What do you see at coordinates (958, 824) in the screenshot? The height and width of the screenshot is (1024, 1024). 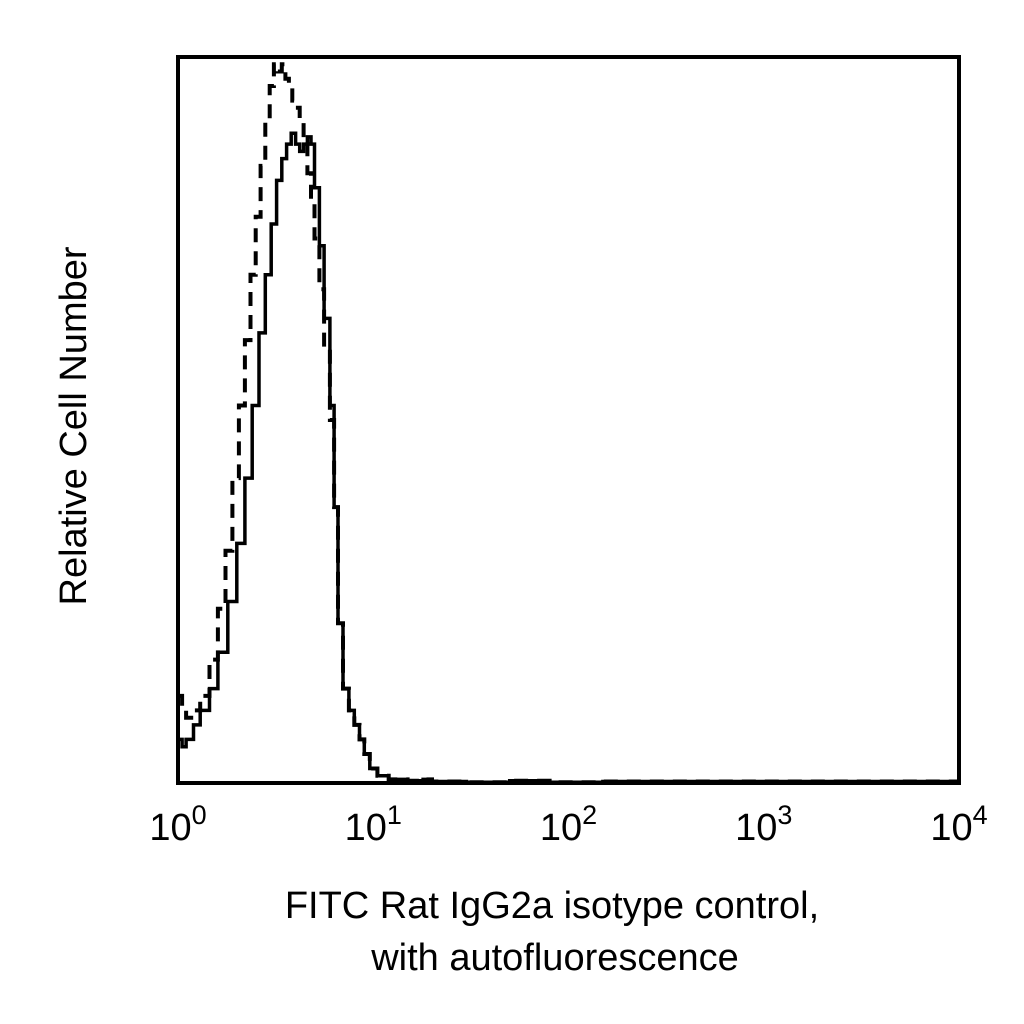 I see `x-tick-label: 10⁴` at bounding box center [958, 824].